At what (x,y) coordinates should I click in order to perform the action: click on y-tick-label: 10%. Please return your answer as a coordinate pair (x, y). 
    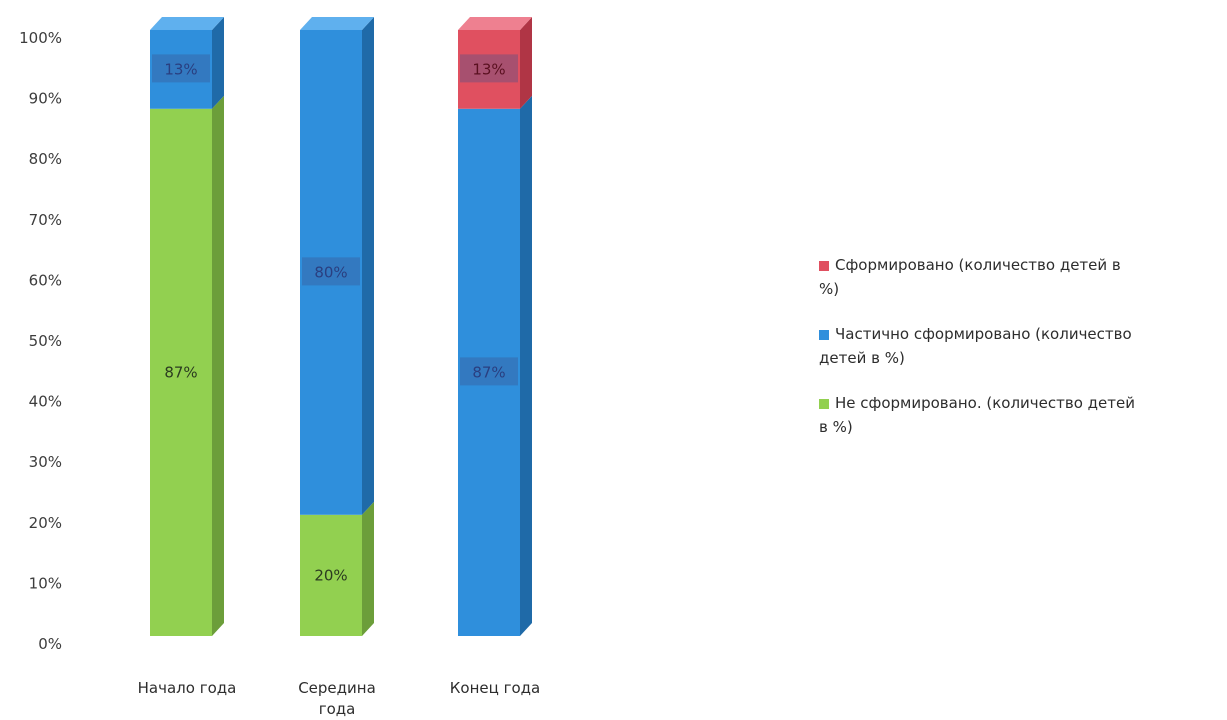
    Looking at the image, I should click on (45, 583).